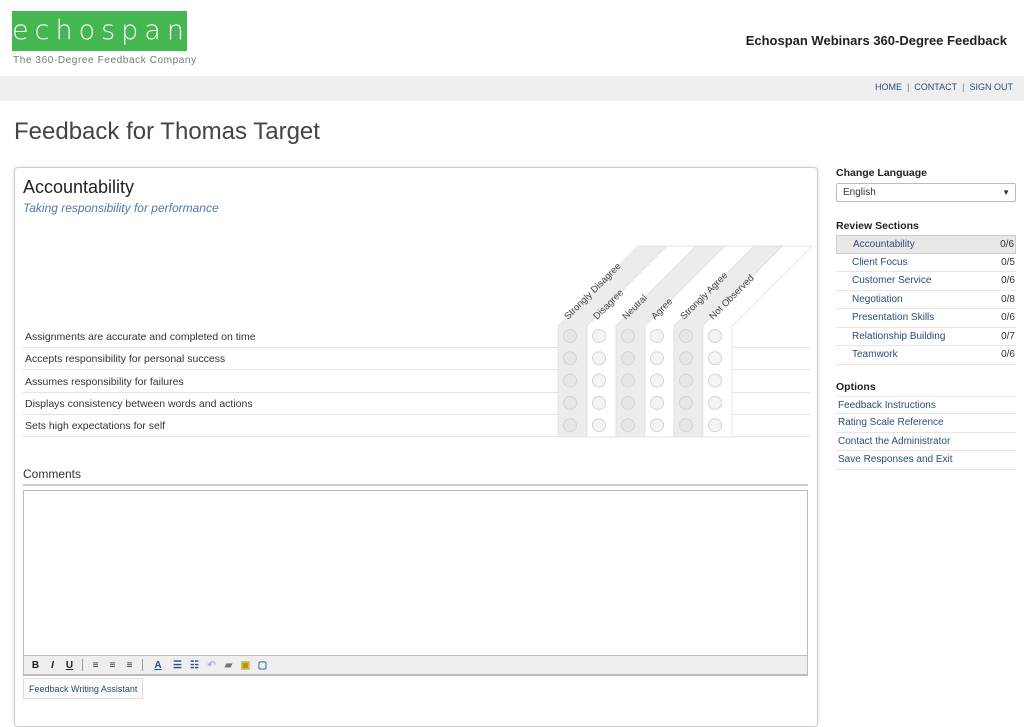 This screenshot has width=1024, height=727. What do you see at coordinates (228, 665) in the screenshot?
I see `print-icon: ▰` at bounding box center [228, 665].